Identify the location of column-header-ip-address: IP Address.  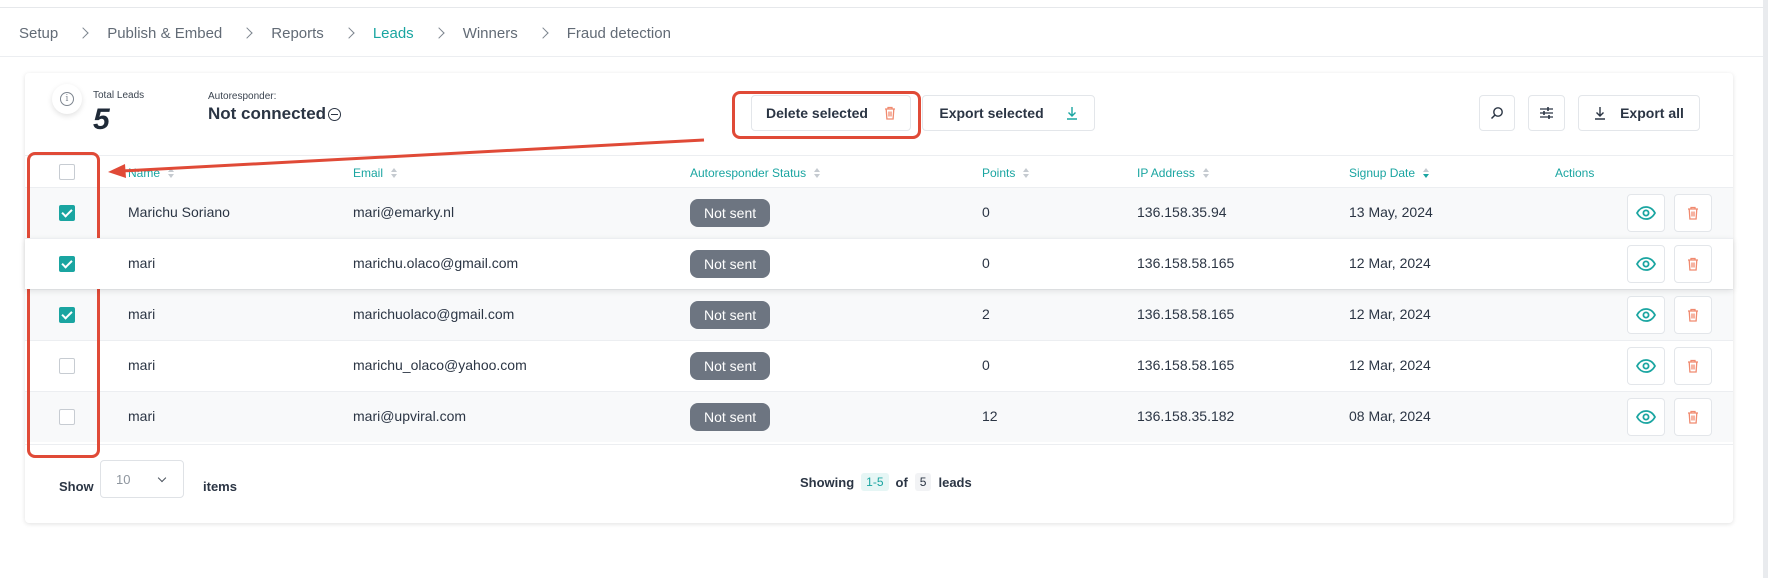
(1173, 173).